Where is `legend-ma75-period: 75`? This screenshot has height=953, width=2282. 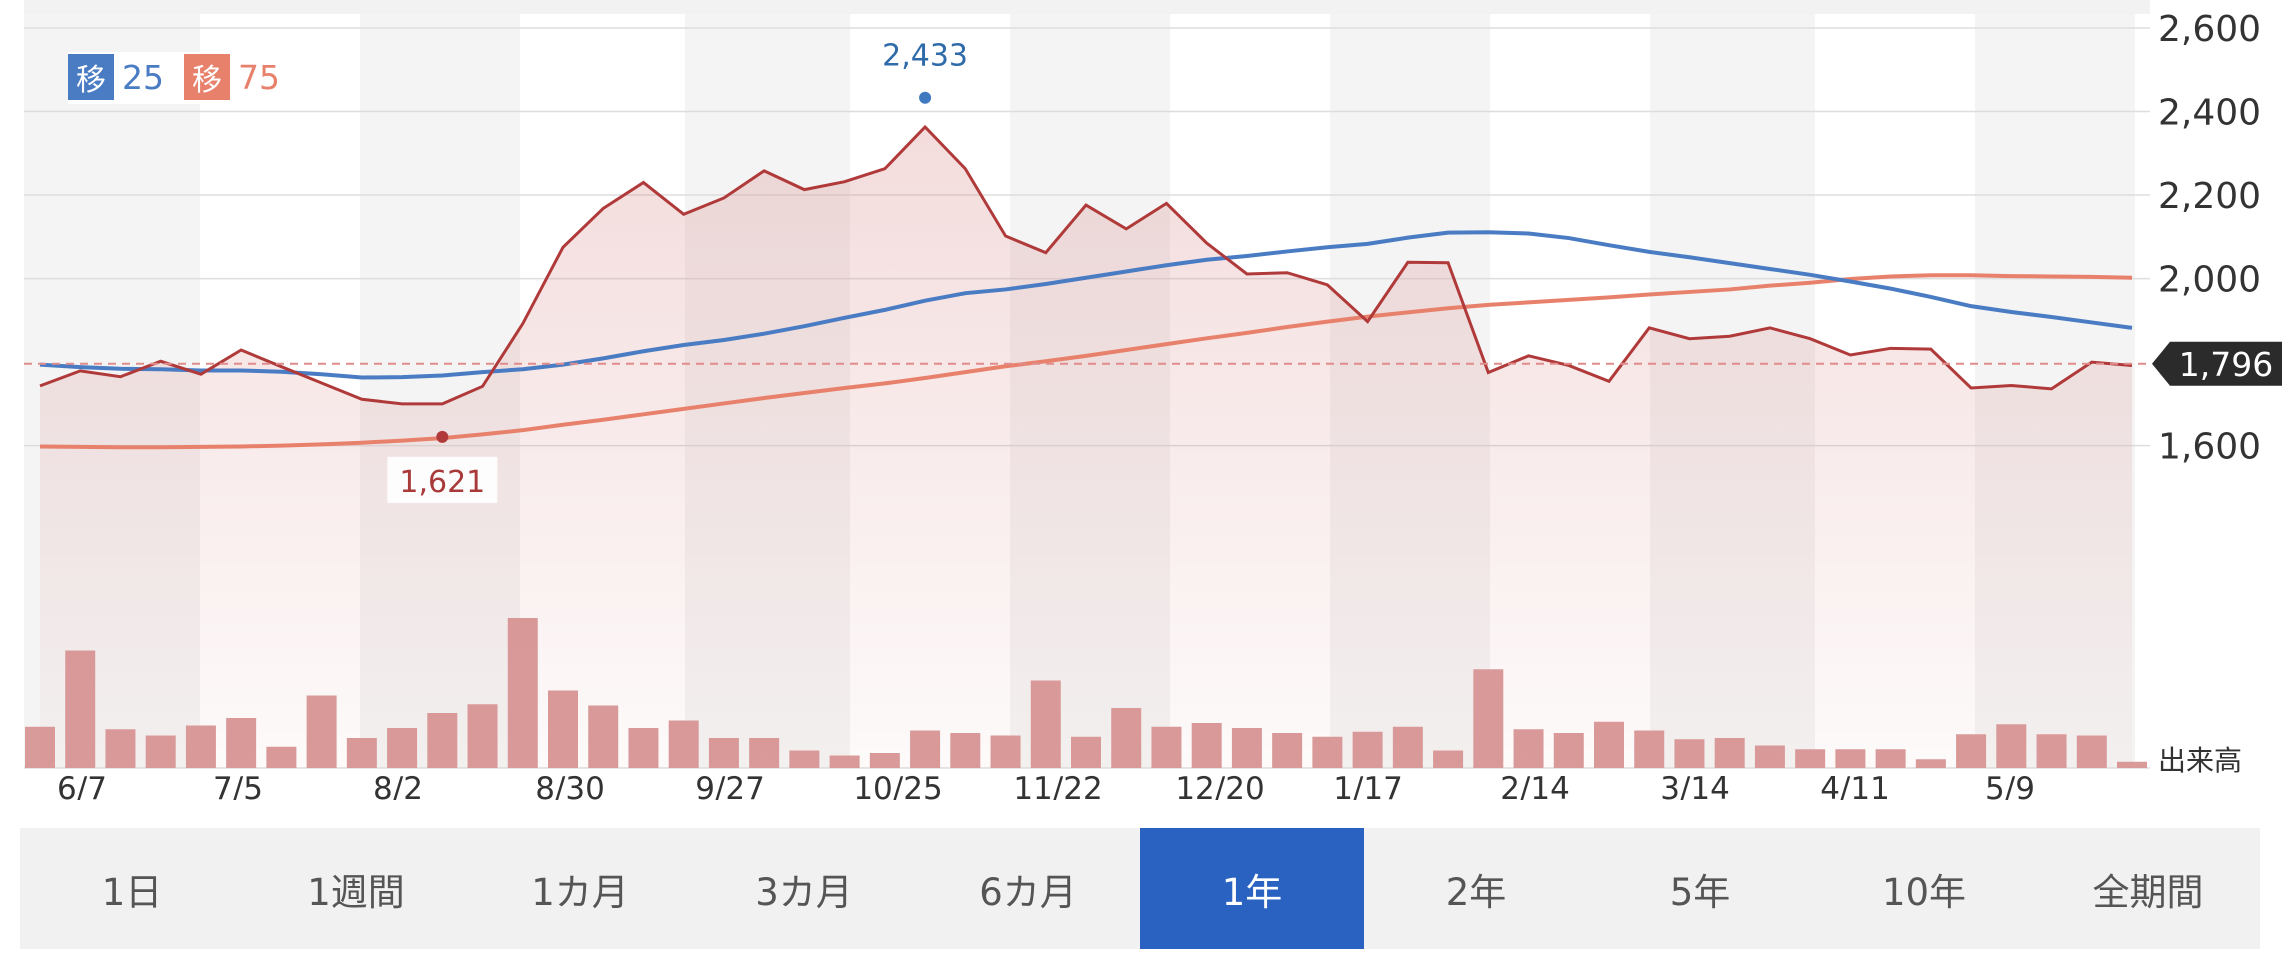 legend-ma75-period: 75 is located at coordinates (259, 77).